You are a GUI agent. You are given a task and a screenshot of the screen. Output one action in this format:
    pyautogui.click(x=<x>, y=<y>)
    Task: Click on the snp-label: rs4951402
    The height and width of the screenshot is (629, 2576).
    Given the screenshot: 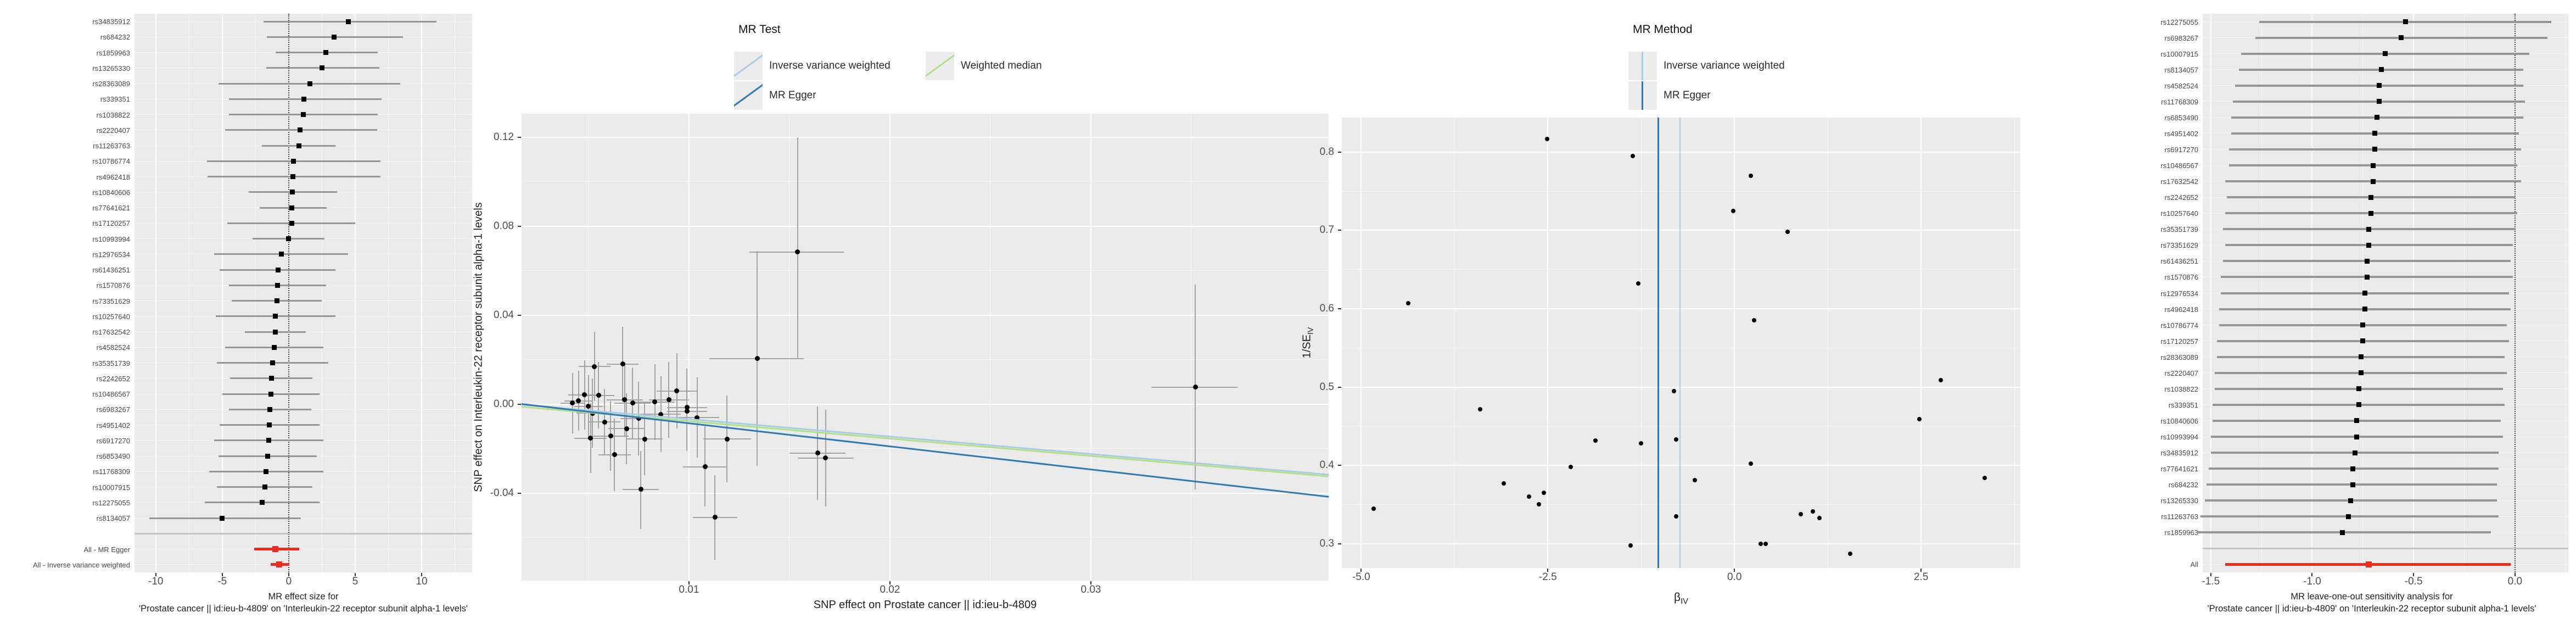 What is the action you would take?
    pyautogui.click(x=2181, y=133)
    